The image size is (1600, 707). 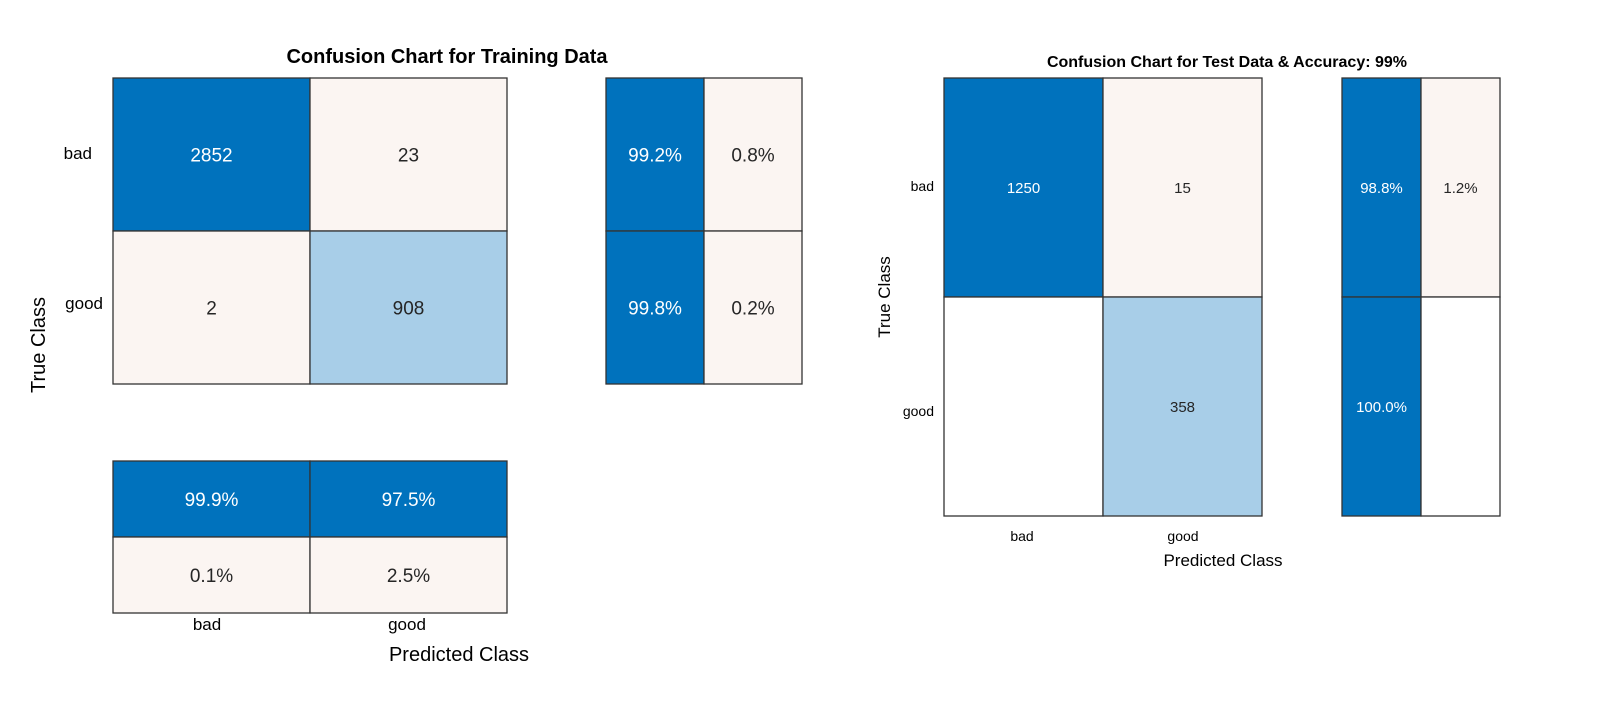 I want to click on test-xtick-bad: bad, so click(x=1021, y=536).